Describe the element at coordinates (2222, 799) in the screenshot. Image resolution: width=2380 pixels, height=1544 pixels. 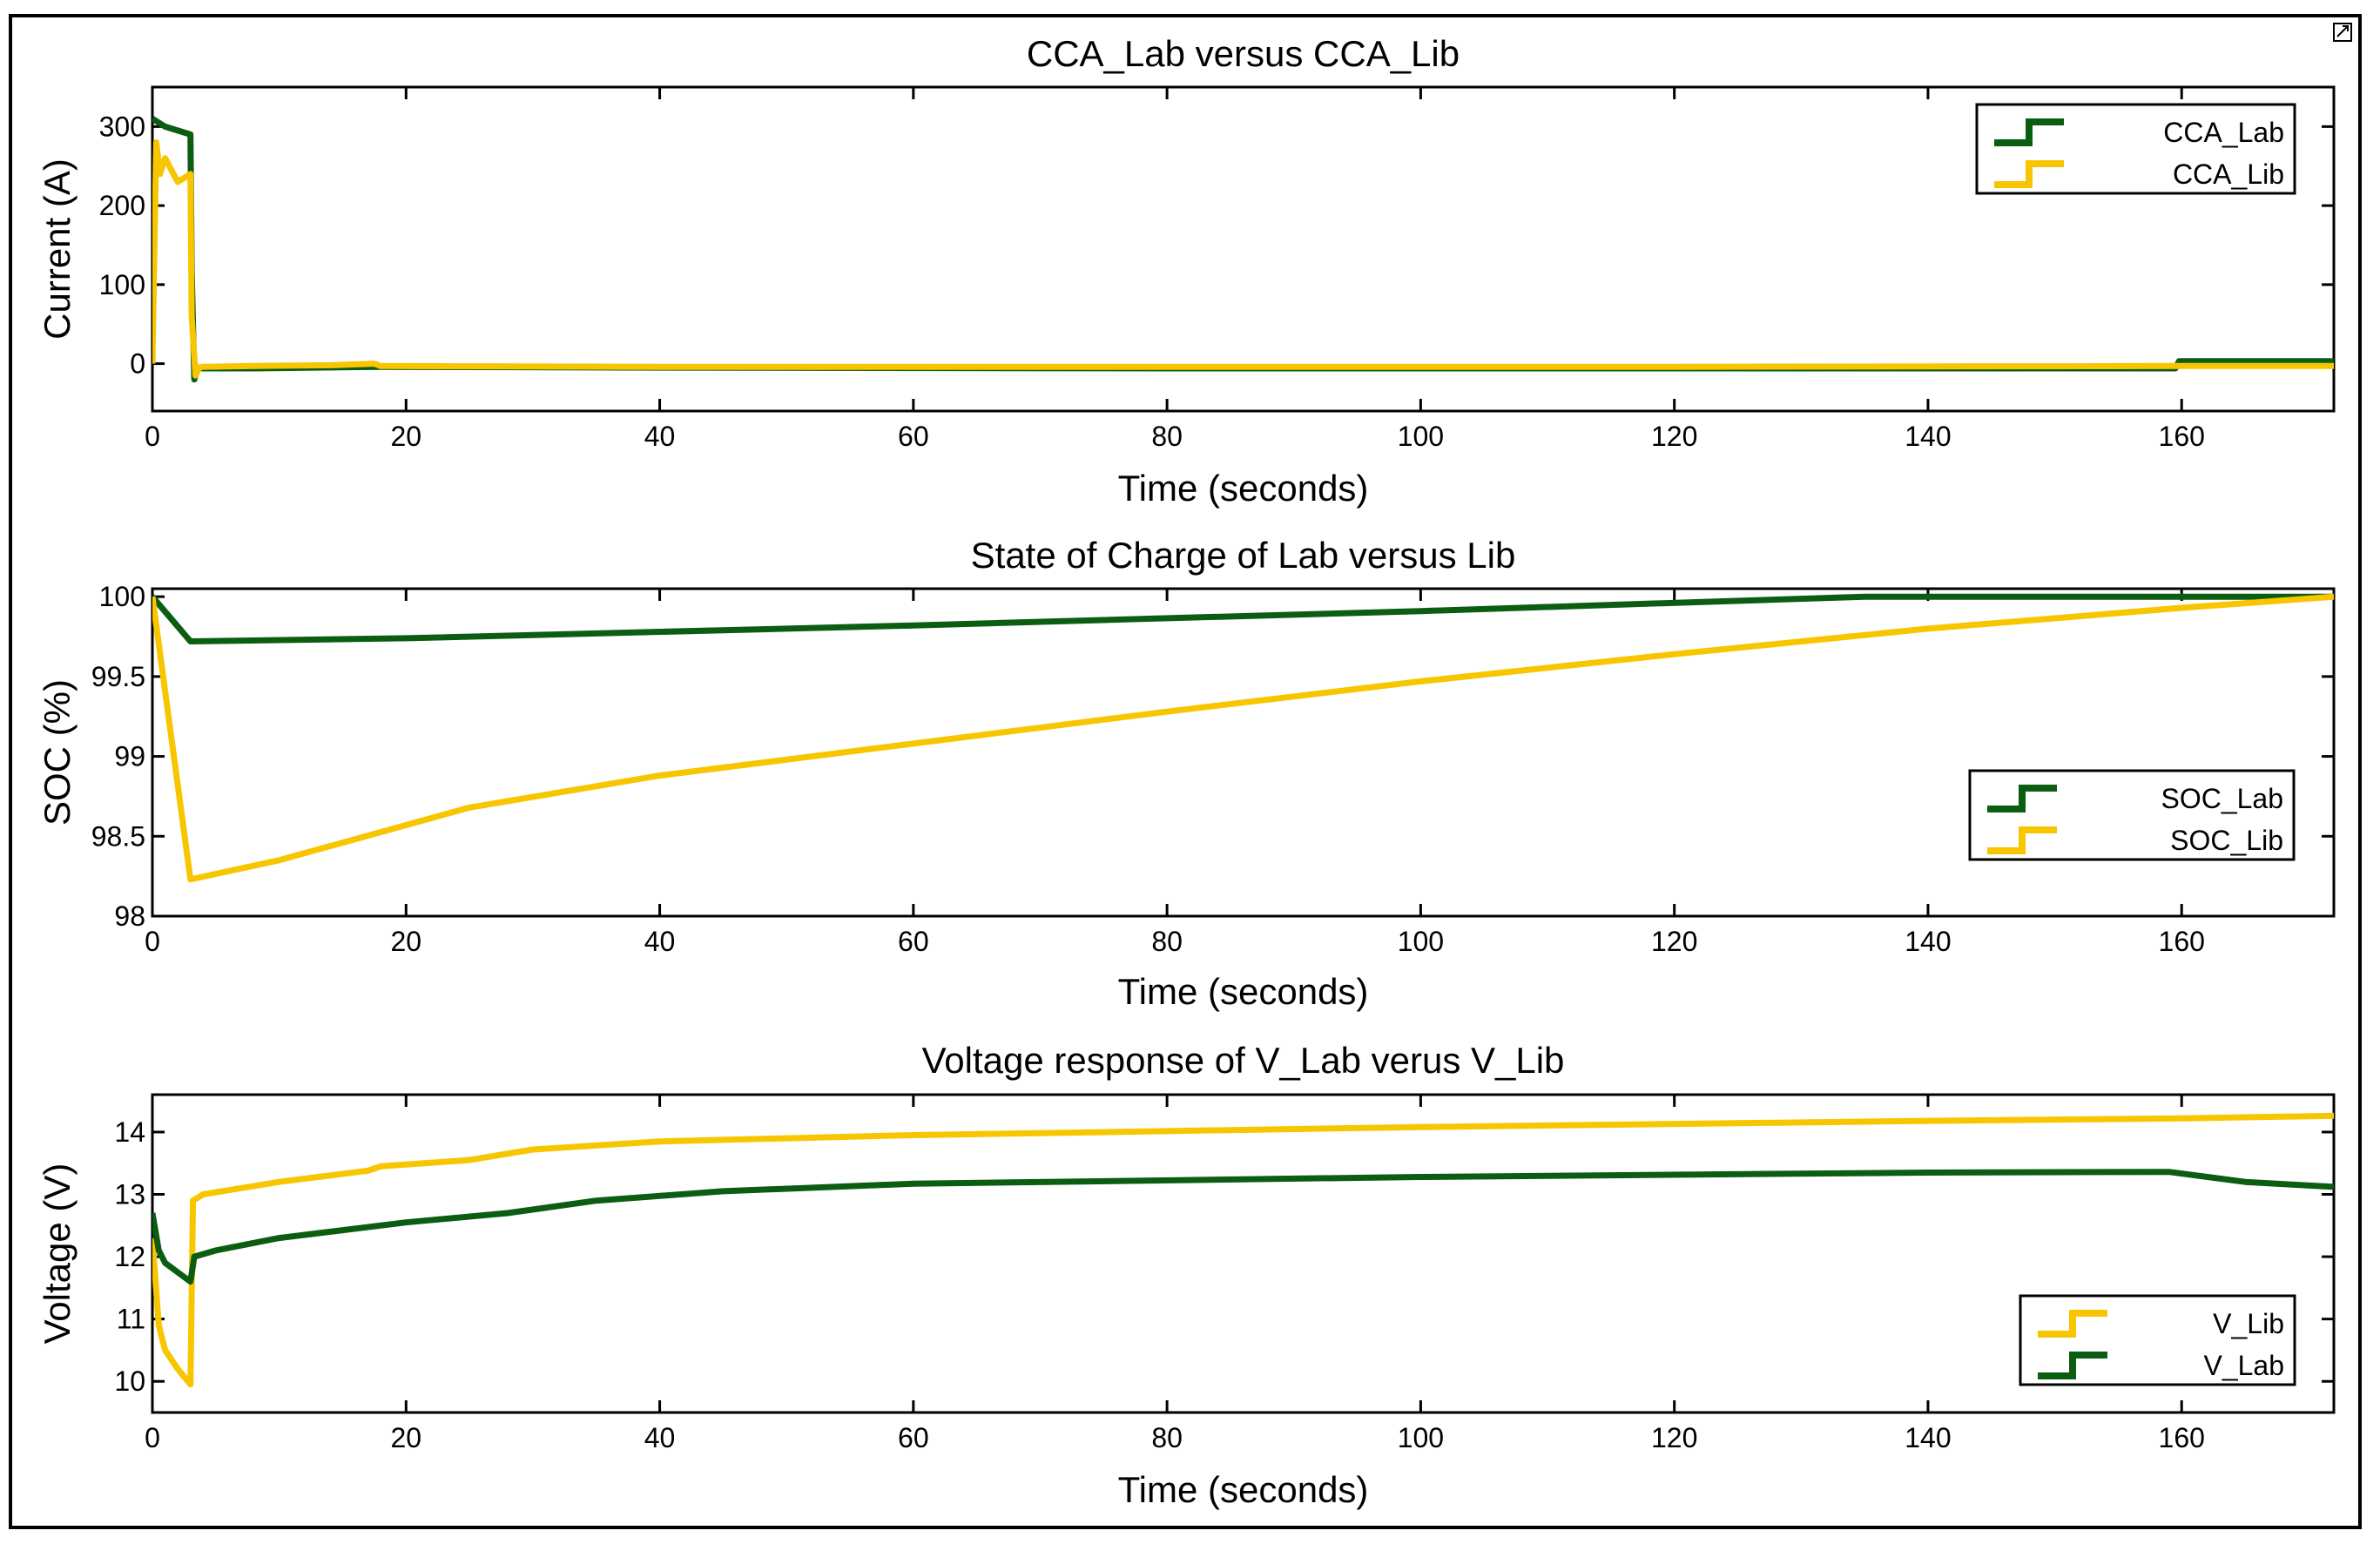
I see `legend-entry: SOC_Lab` at that location.